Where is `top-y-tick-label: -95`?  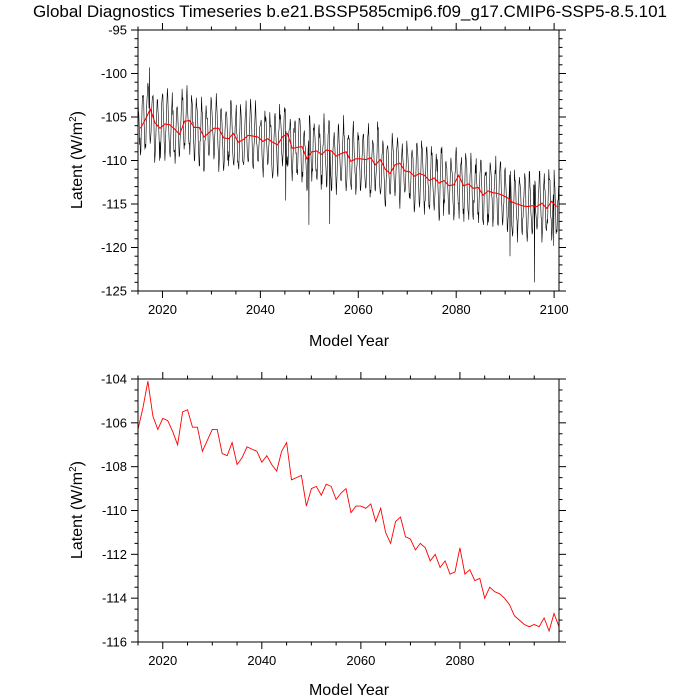 top-y-tick-label: -95 is located at coordinates (117, 30).